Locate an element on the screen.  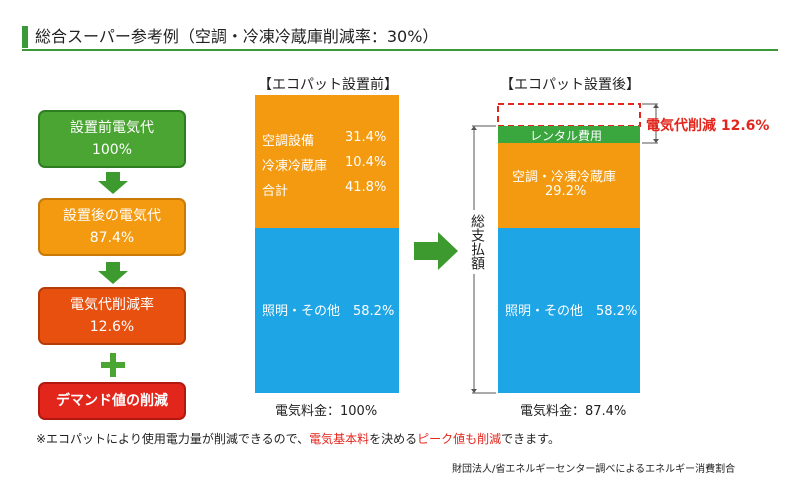
before-bar-heading: 【エコパット設置前】 is located at coordinates (328, 85).